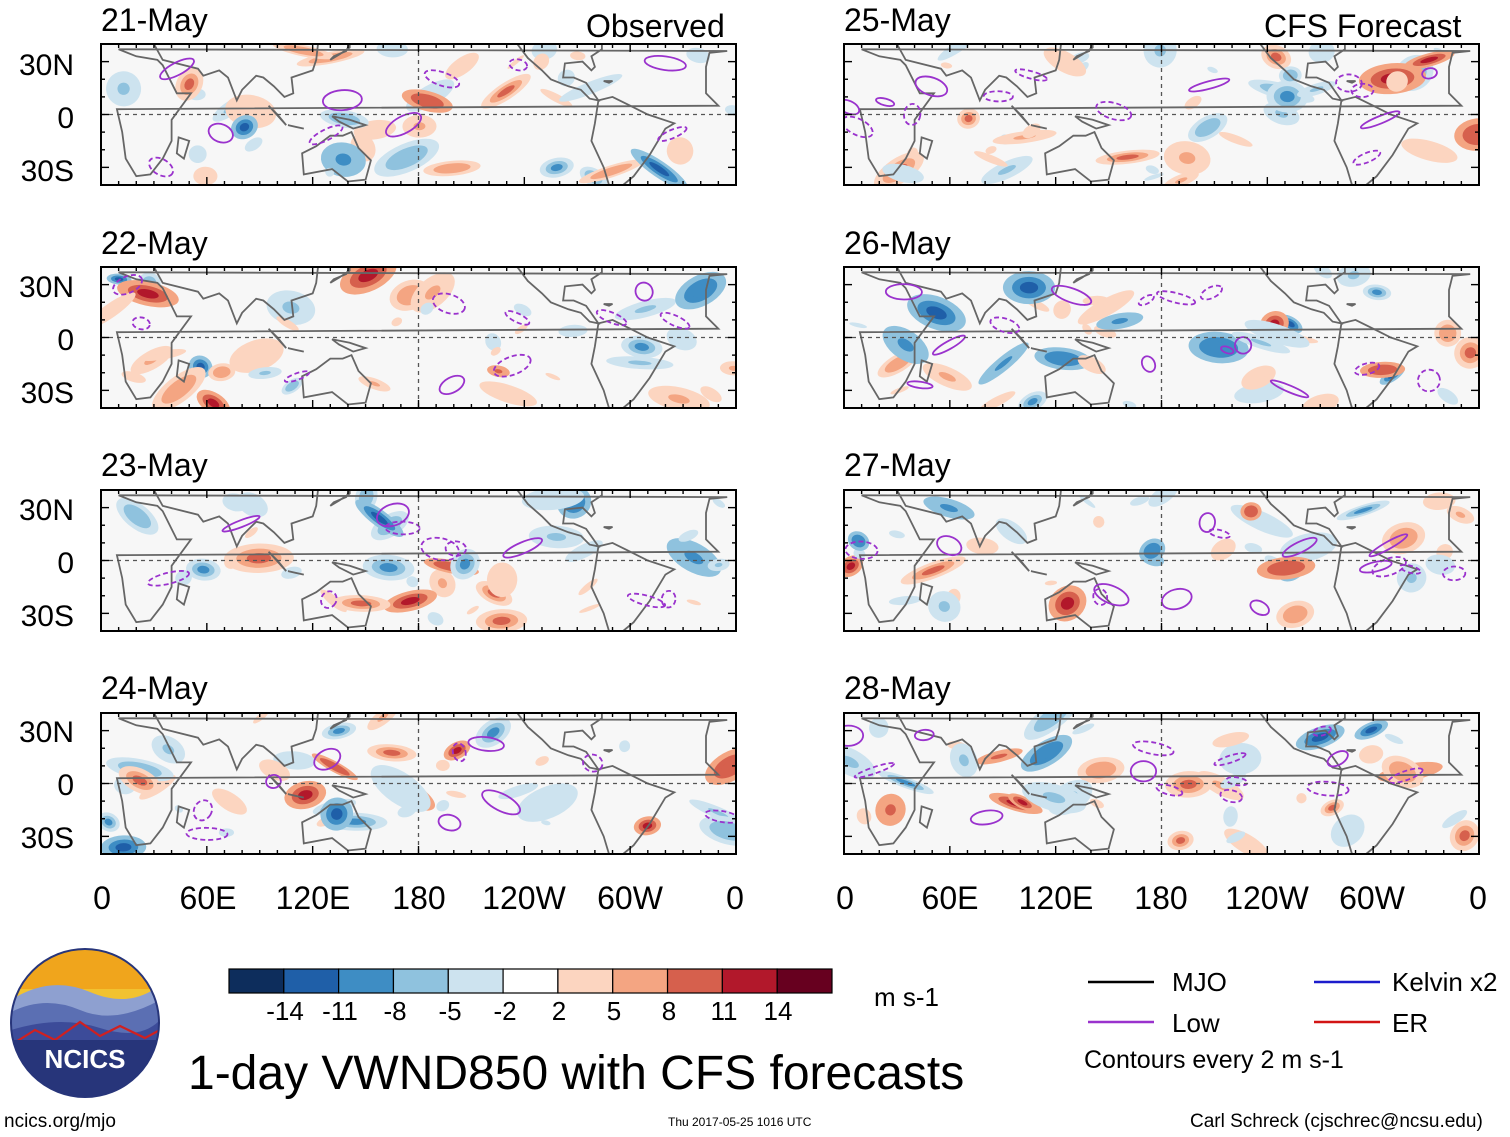 The image size is (1510, 1137). I want to click on map-panel, so click(418, 560).